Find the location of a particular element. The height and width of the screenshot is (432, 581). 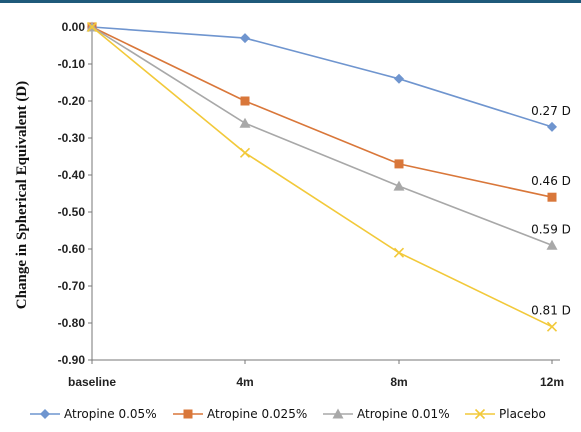

end-value-label: 0.81 D is located at coordinates (551, 311).